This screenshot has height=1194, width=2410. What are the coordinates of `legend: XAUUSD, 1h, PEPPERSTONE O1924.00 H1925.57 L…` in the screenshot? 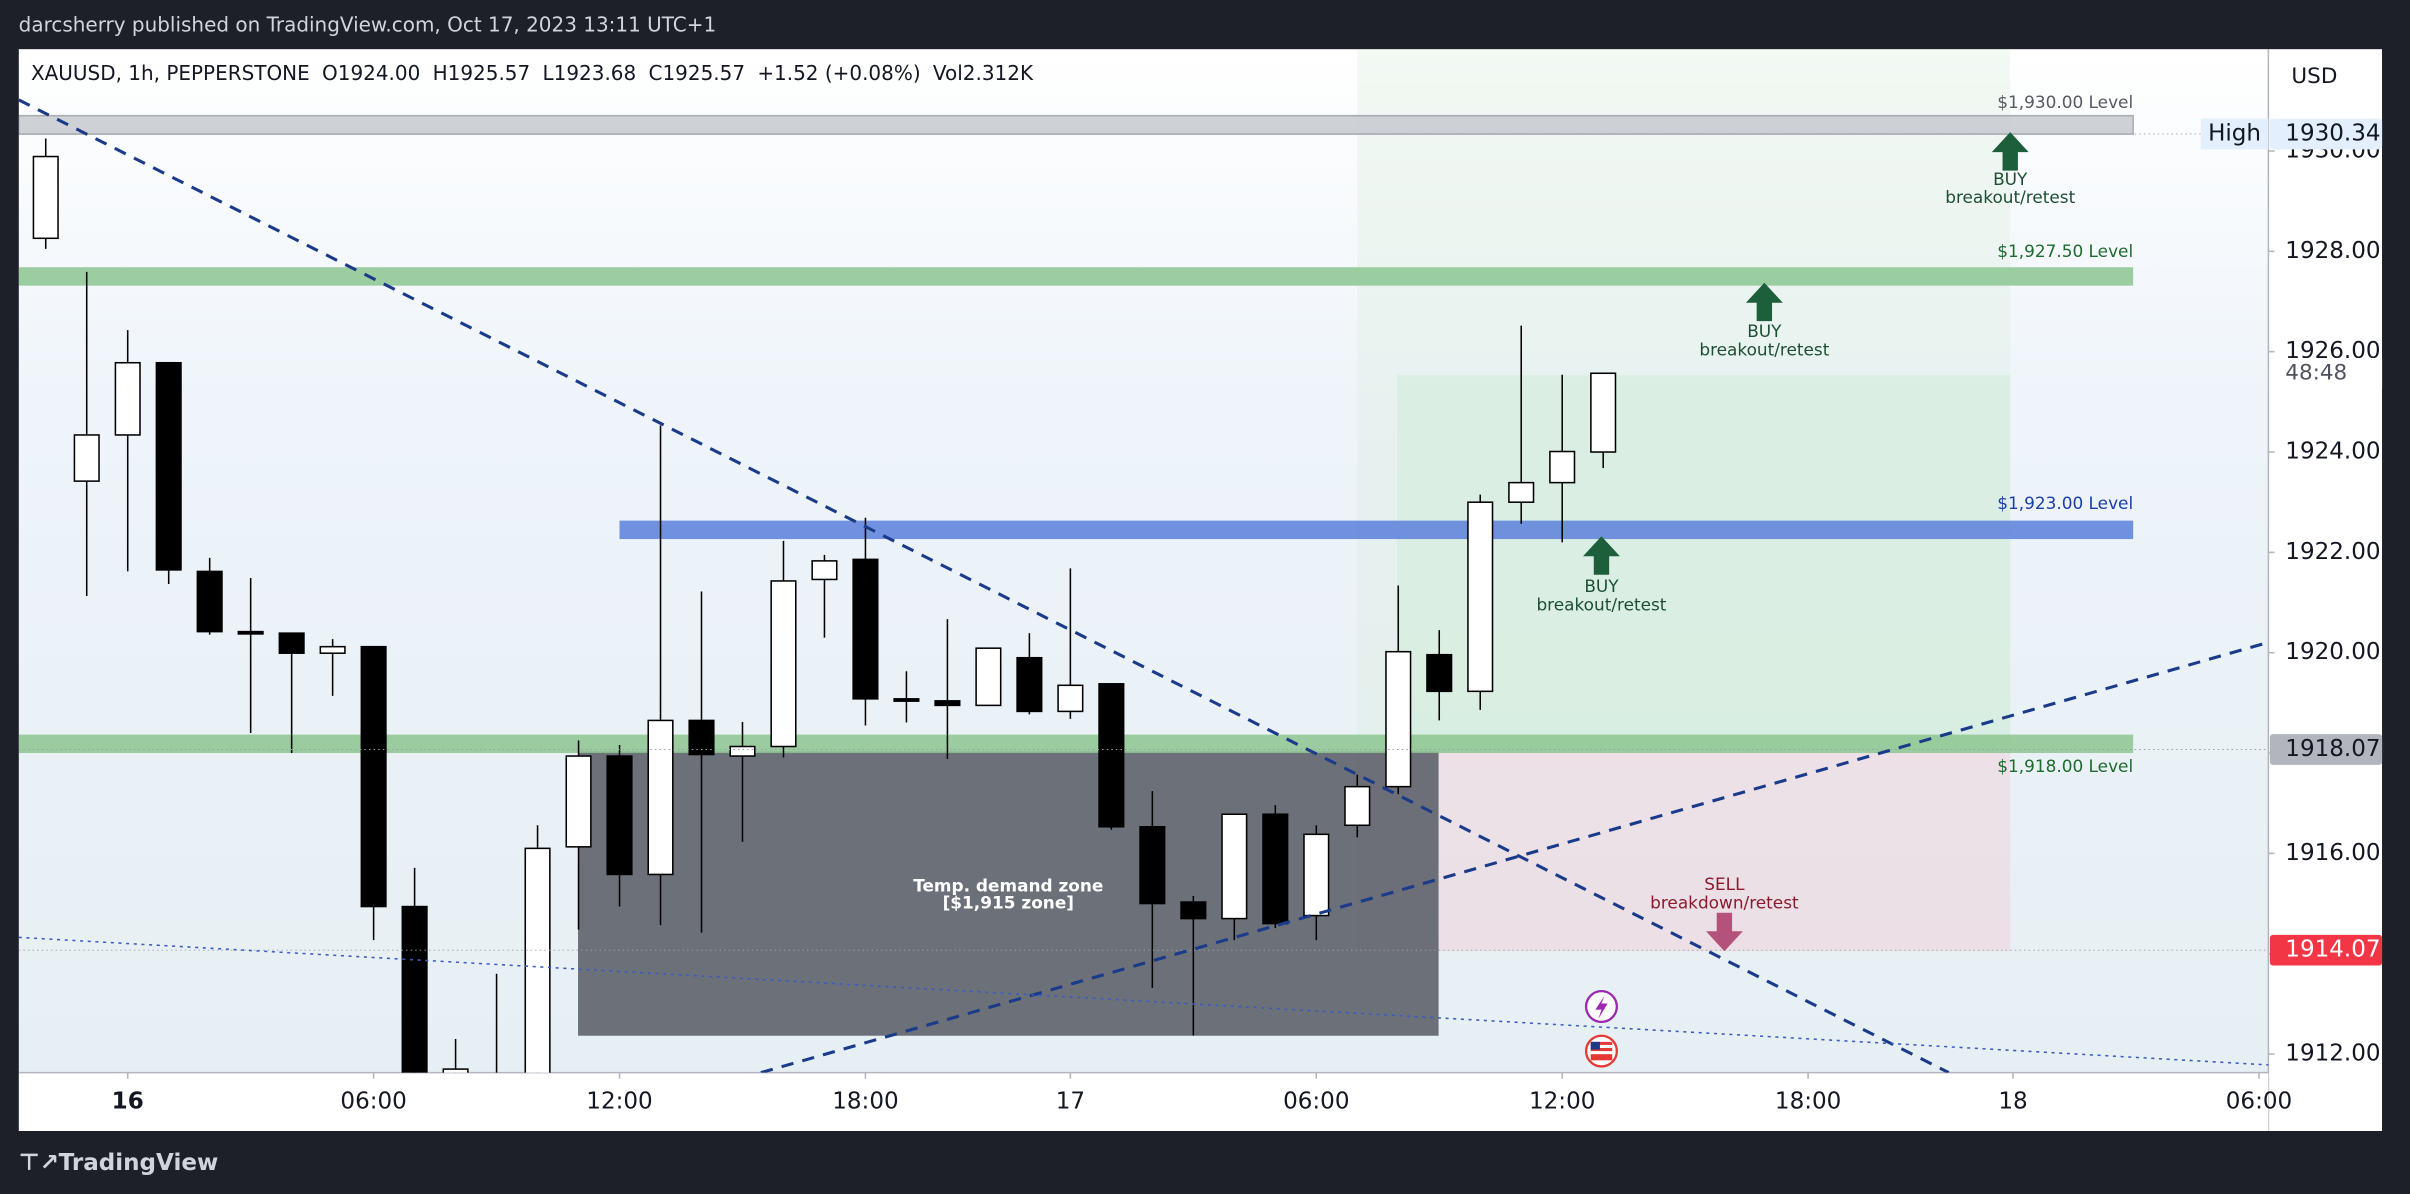 It's located at (532, 72).